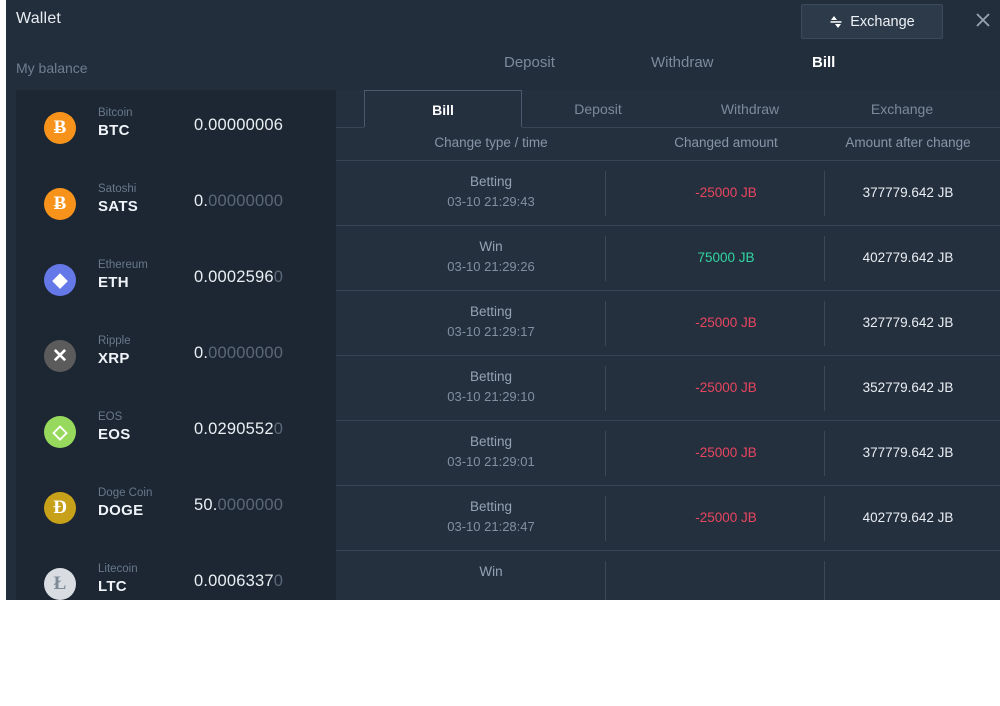 Image resolution: width=1000 pixels, height=706 pixels. Describe the element at coordinates (239, 581) in the screenshot. I see `coin-balance: 0.00063370` at that location.